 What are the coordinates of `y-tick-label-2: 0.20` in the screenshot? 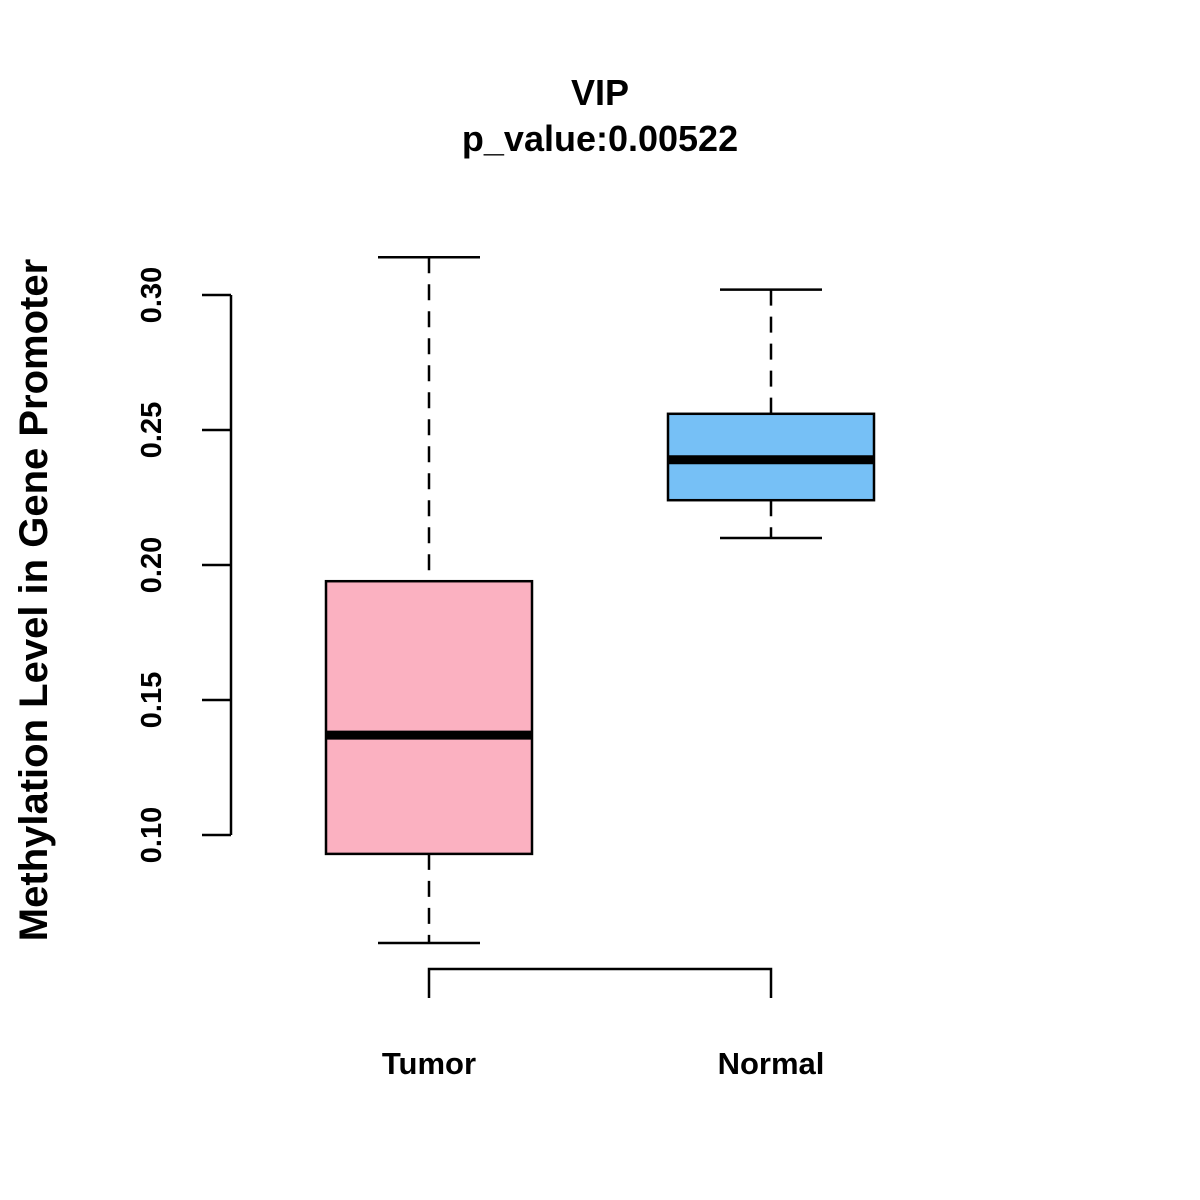 It's located at (152, 565).